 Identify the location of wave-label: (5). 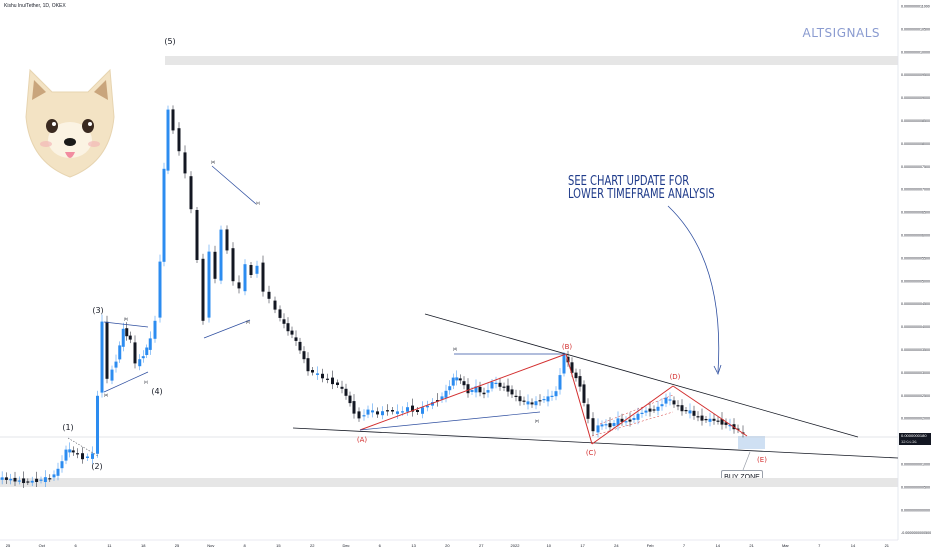
(169, 41).